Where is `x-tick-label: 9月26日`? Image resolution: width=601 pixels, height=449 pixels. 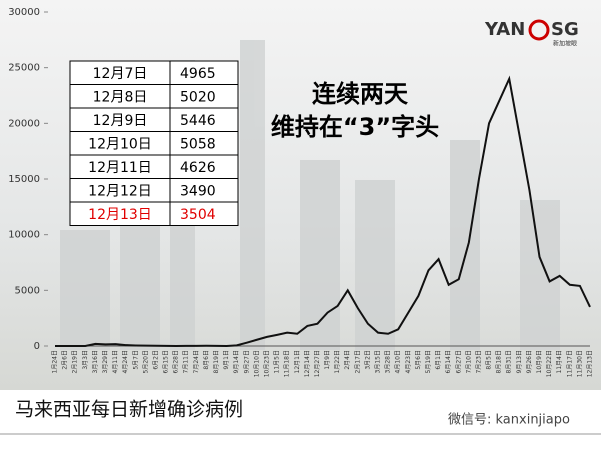 x-tick-label: 9月26日 is located at coordinates (529, 361).